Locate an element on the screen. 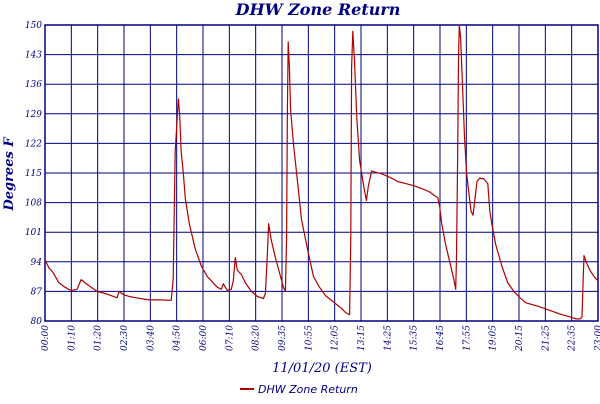 The image size is (600, 404). y-tick-label: 122 is located at coordinates (33, 144).